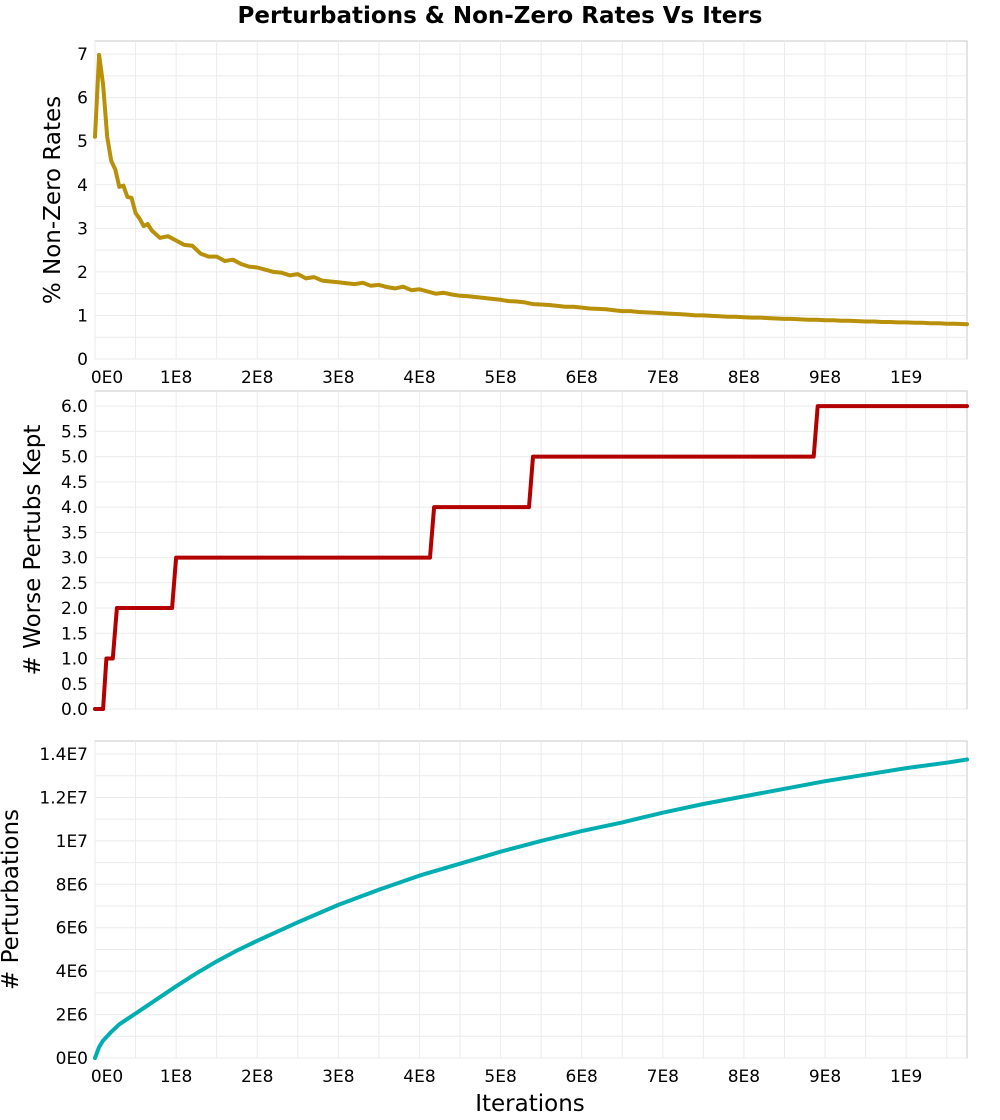 Image resolution: width=1000 pixels, height=1120 pixels. I want to click on y-tick-label: 1E7, so click(72, 842).